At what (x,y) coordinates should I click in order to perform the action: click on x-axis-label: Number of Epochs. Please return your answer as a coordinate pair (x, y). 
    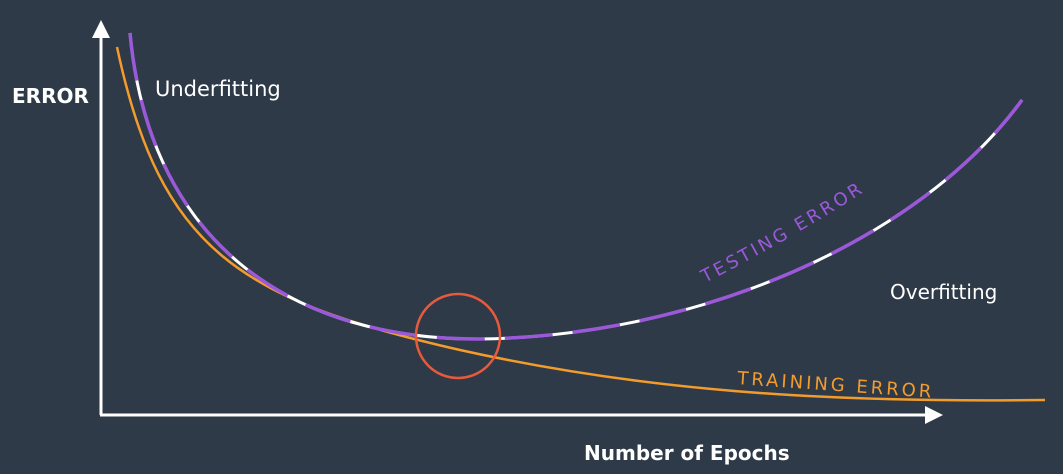
    Looking at the image, I should click on (687, 453).